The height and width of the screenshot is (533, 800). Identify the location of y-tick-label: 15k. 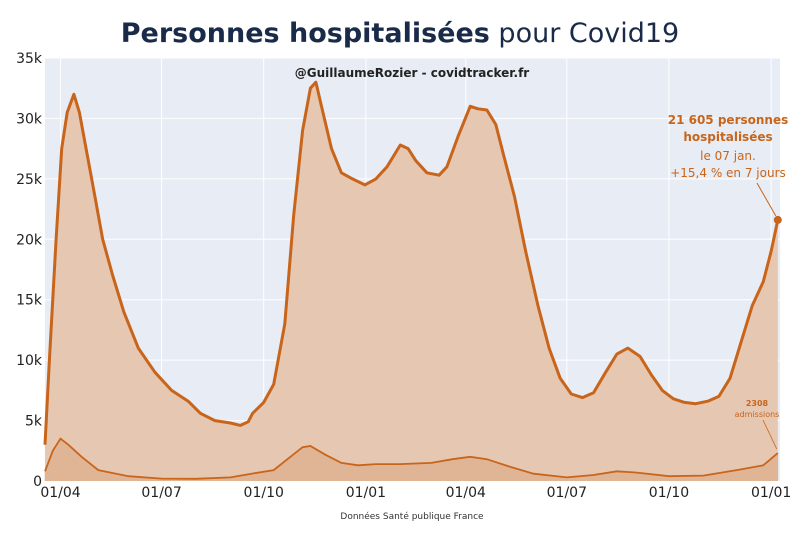
(29, 301).